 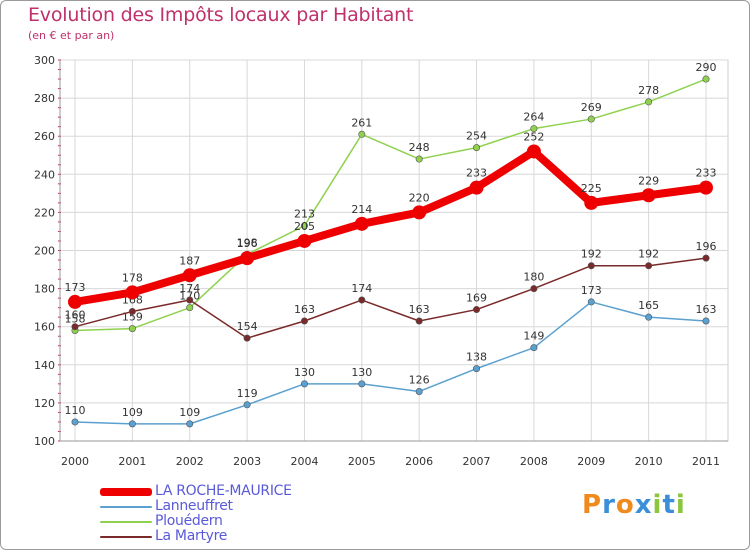 I want to click on x-tick-label: 2001, so click(x=132, y=461).